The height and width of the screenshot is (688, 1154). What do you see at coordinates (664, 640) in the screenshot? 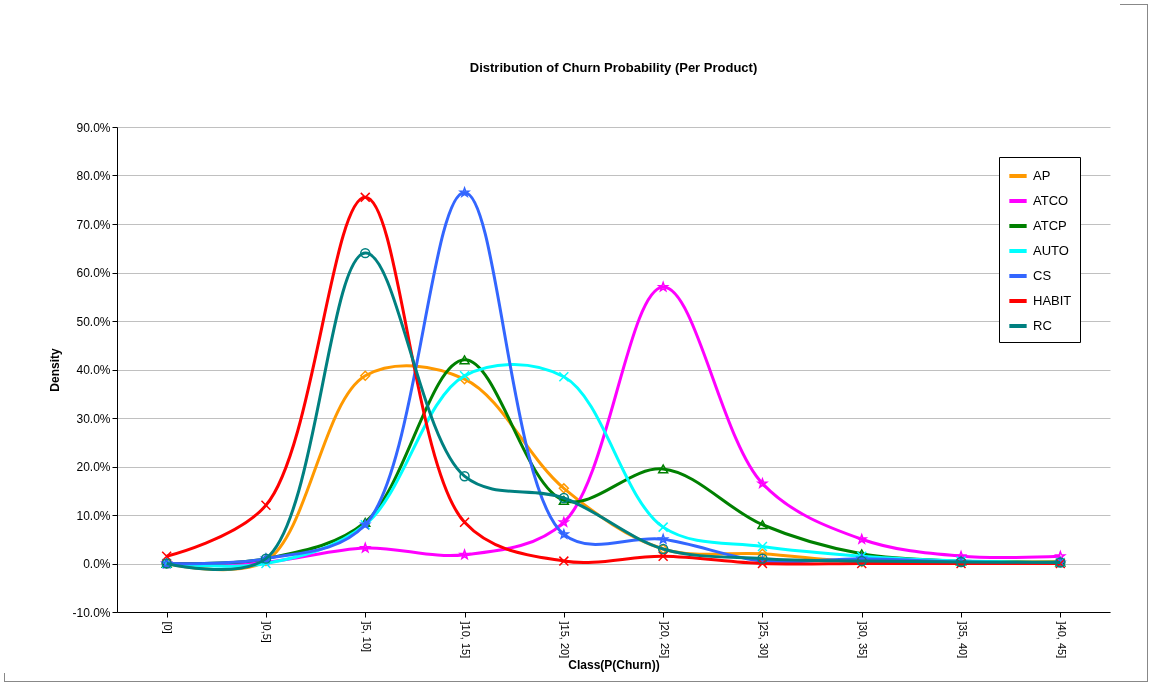
I see `x-tick-label: ]20, 25]` at bounding box center [664, 640].